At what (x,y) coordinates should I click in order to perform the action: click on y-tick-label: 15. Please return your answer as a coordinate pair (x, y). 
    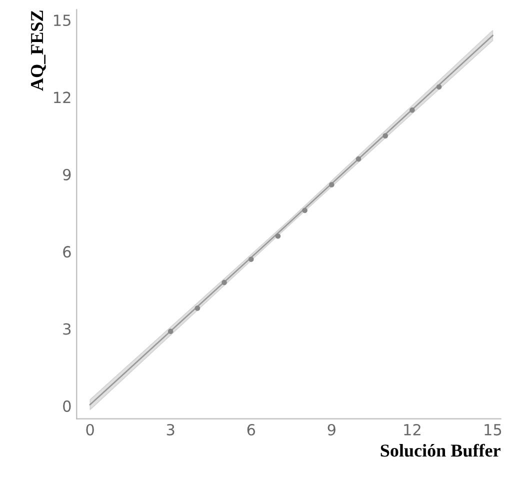
    Looking at the image, I should click on (62, 20).